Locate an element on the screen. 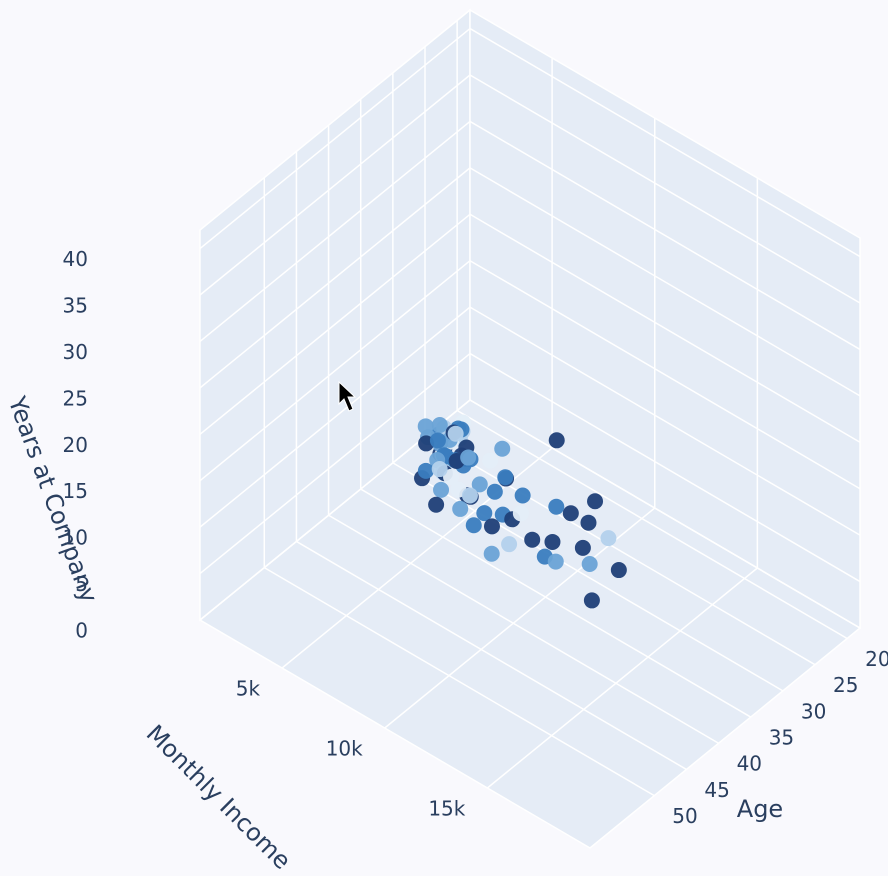 This screenshot has height=876, width=888. z-tick-label: 0 is located at coordinates (81, 631).